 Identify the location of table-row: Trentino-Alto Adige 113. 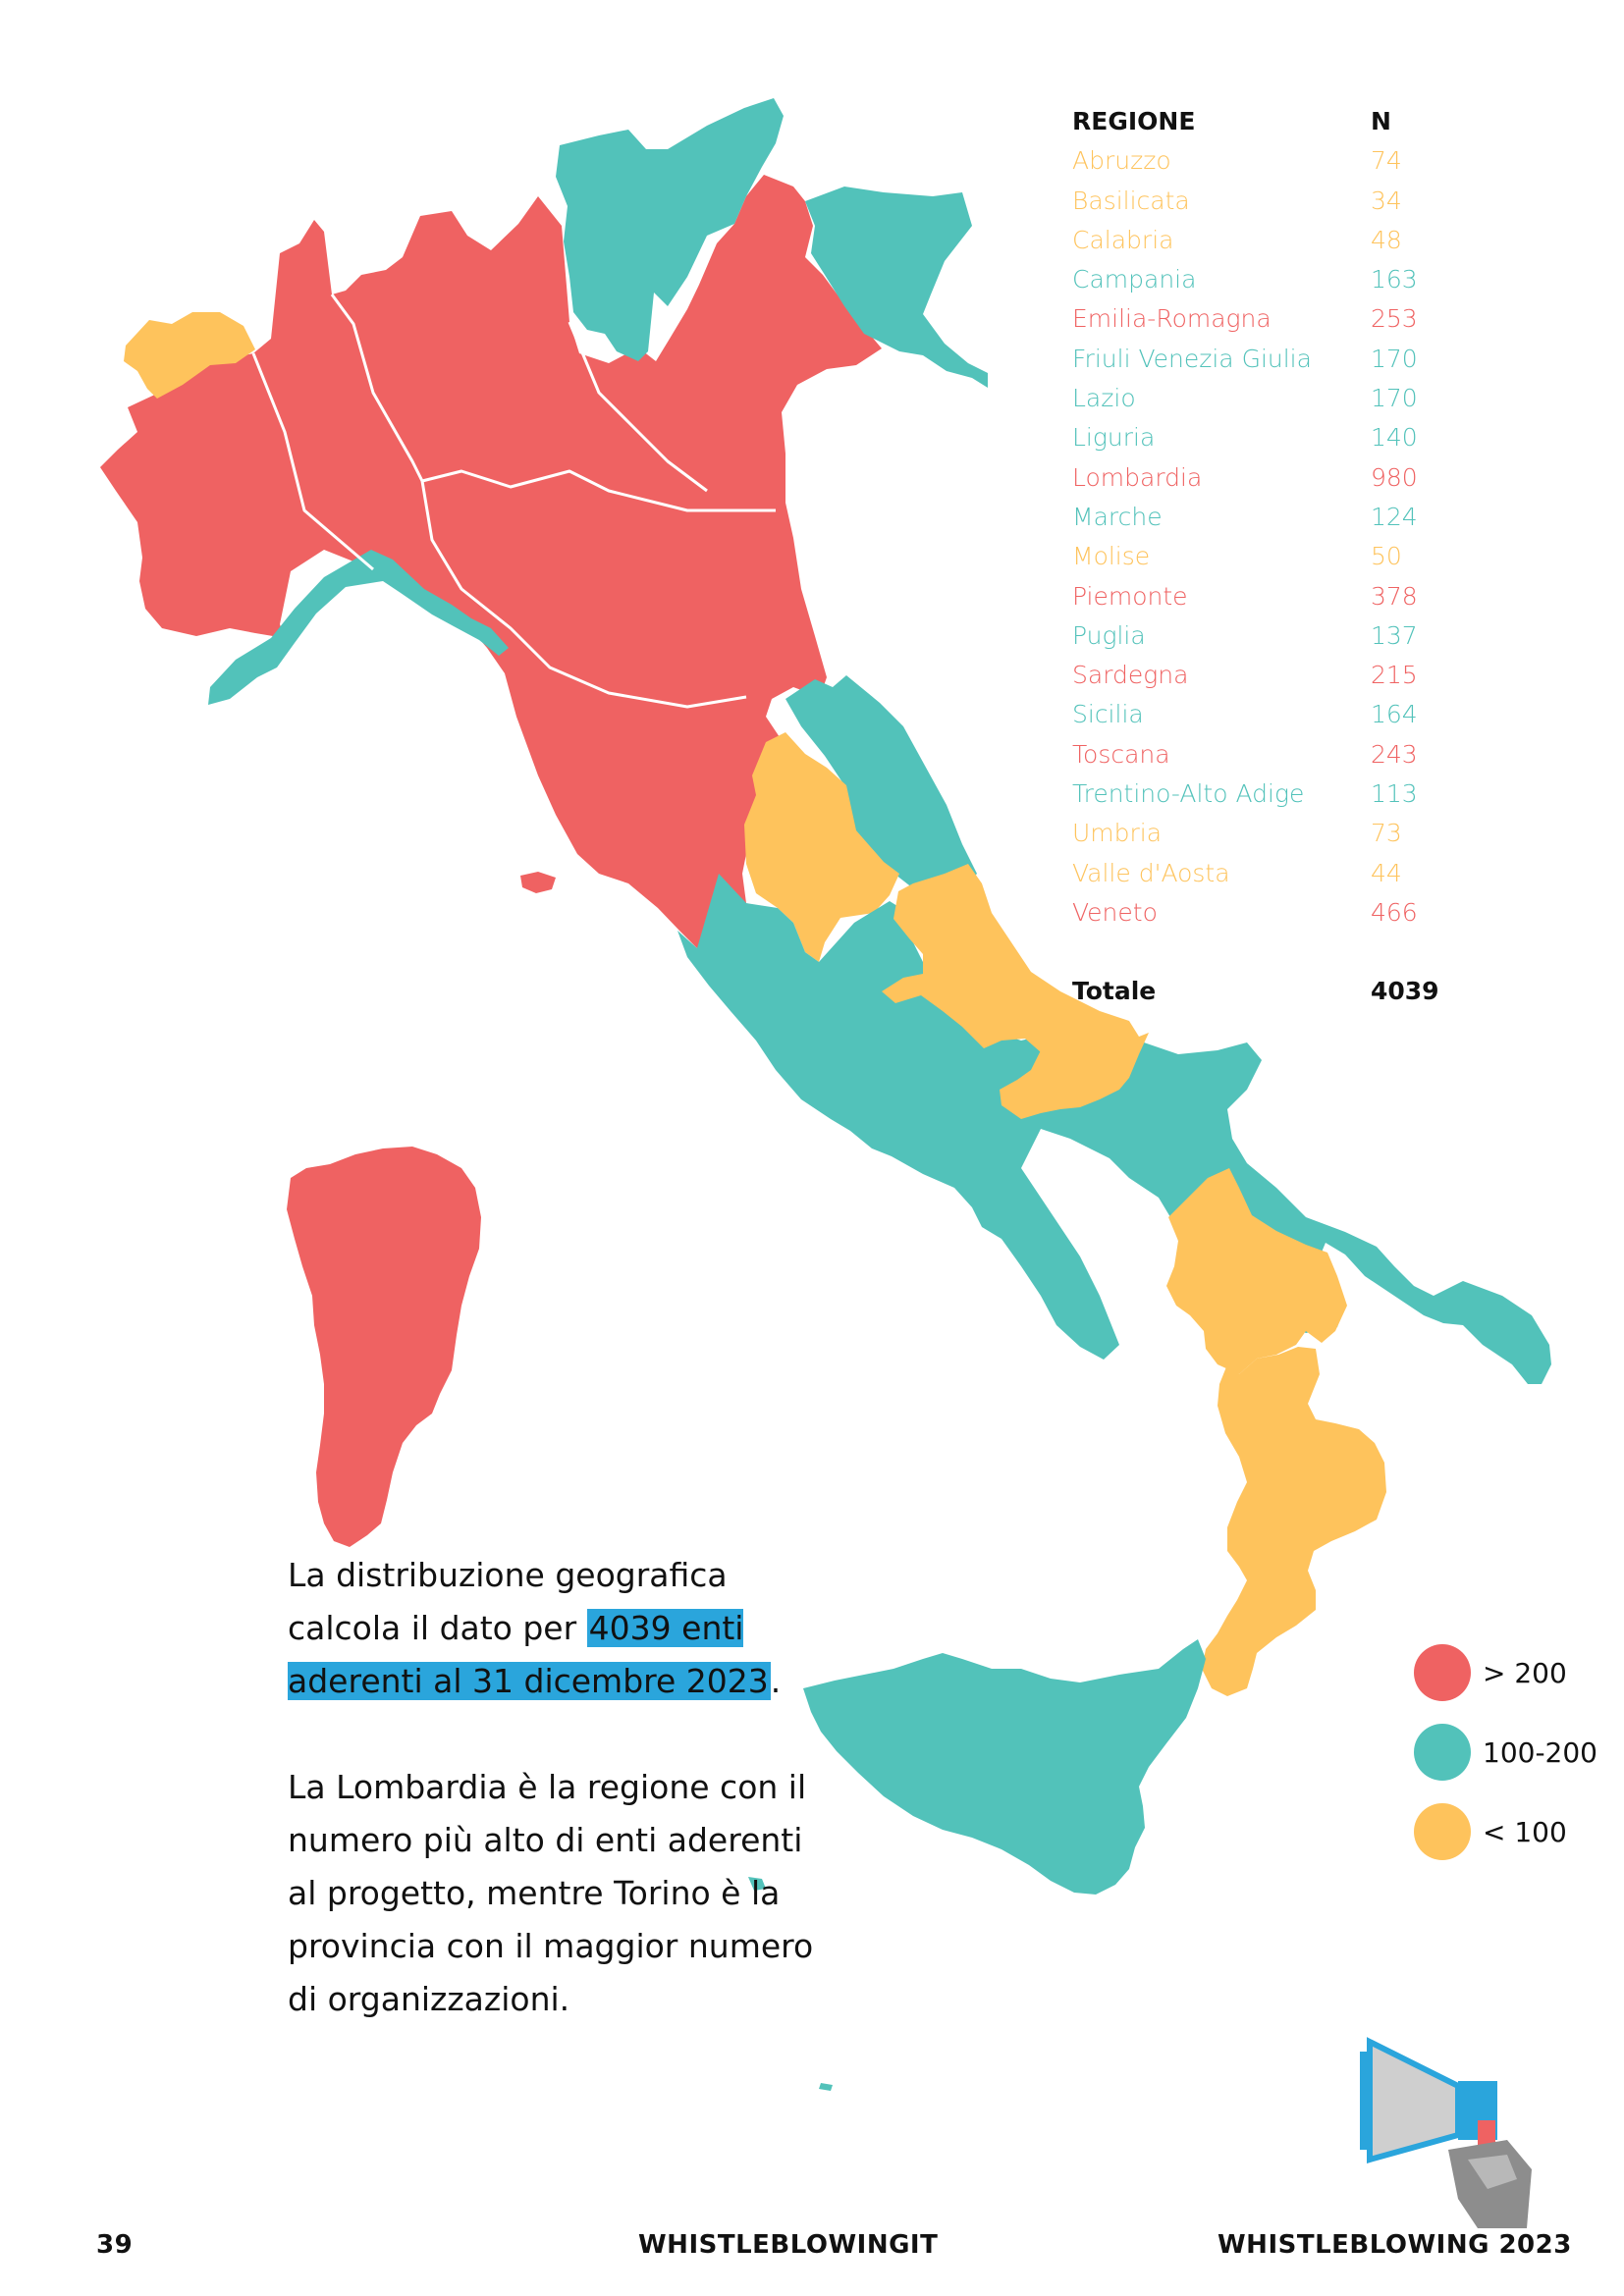
(1258, 794).